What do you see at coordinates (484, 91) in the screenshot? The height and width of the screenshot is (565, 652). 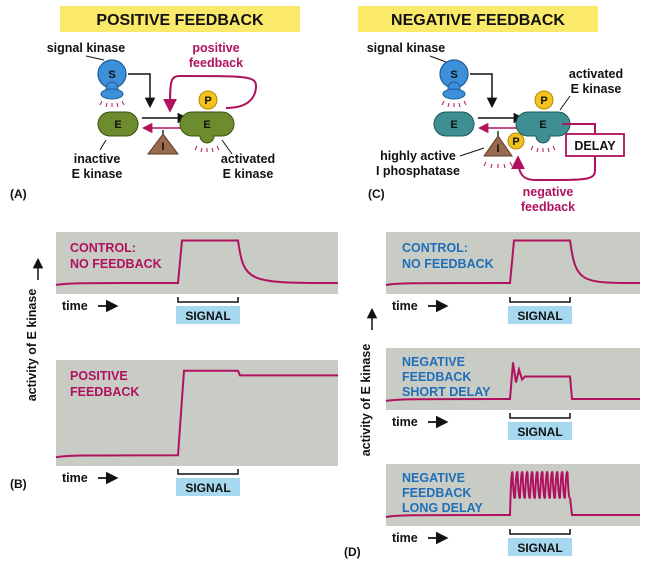 I see `signal-arrow-c` at bounding box center [484, 91].